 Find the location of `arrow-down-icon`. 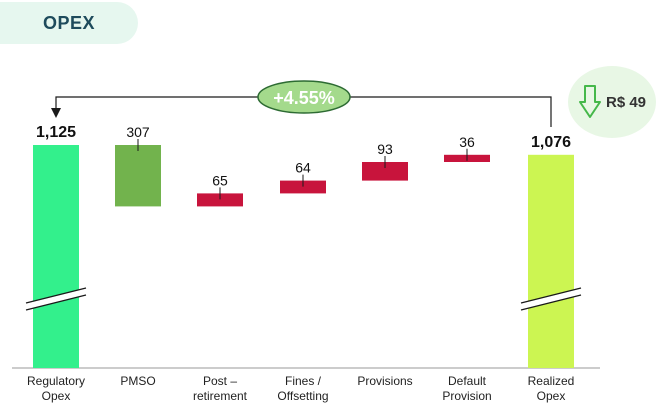

arrow-down-icon is located at coordinates (589, 101).